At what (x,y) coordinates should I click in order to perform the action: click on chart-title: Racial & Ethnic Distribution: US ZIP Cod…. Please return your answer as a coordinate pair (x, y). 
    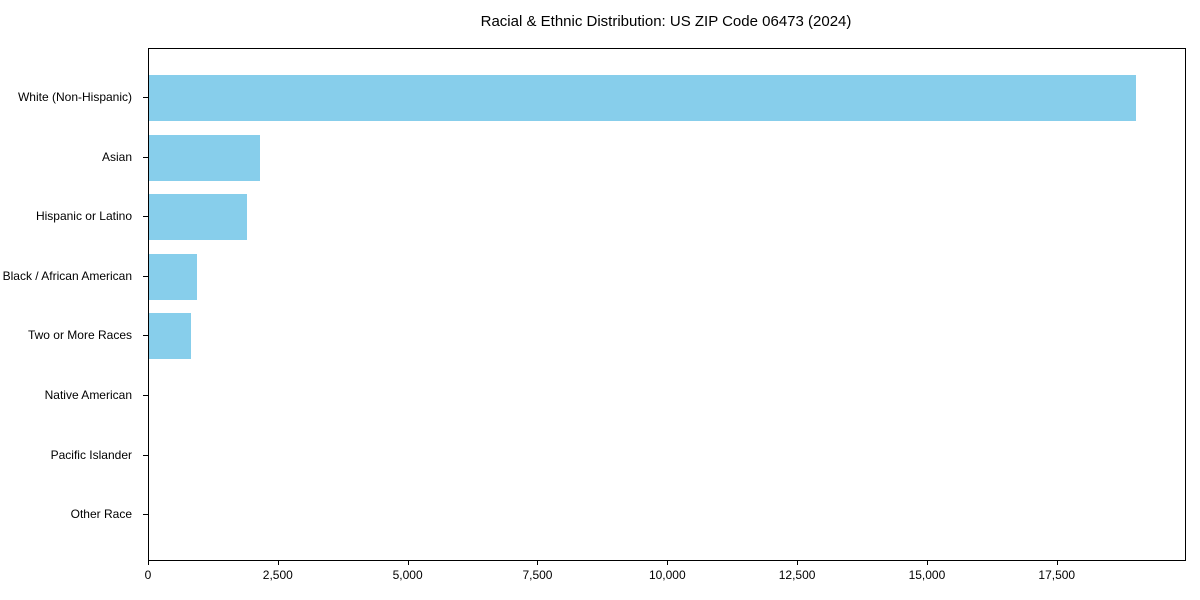
    Looking at the image, I should click on (666, 21).